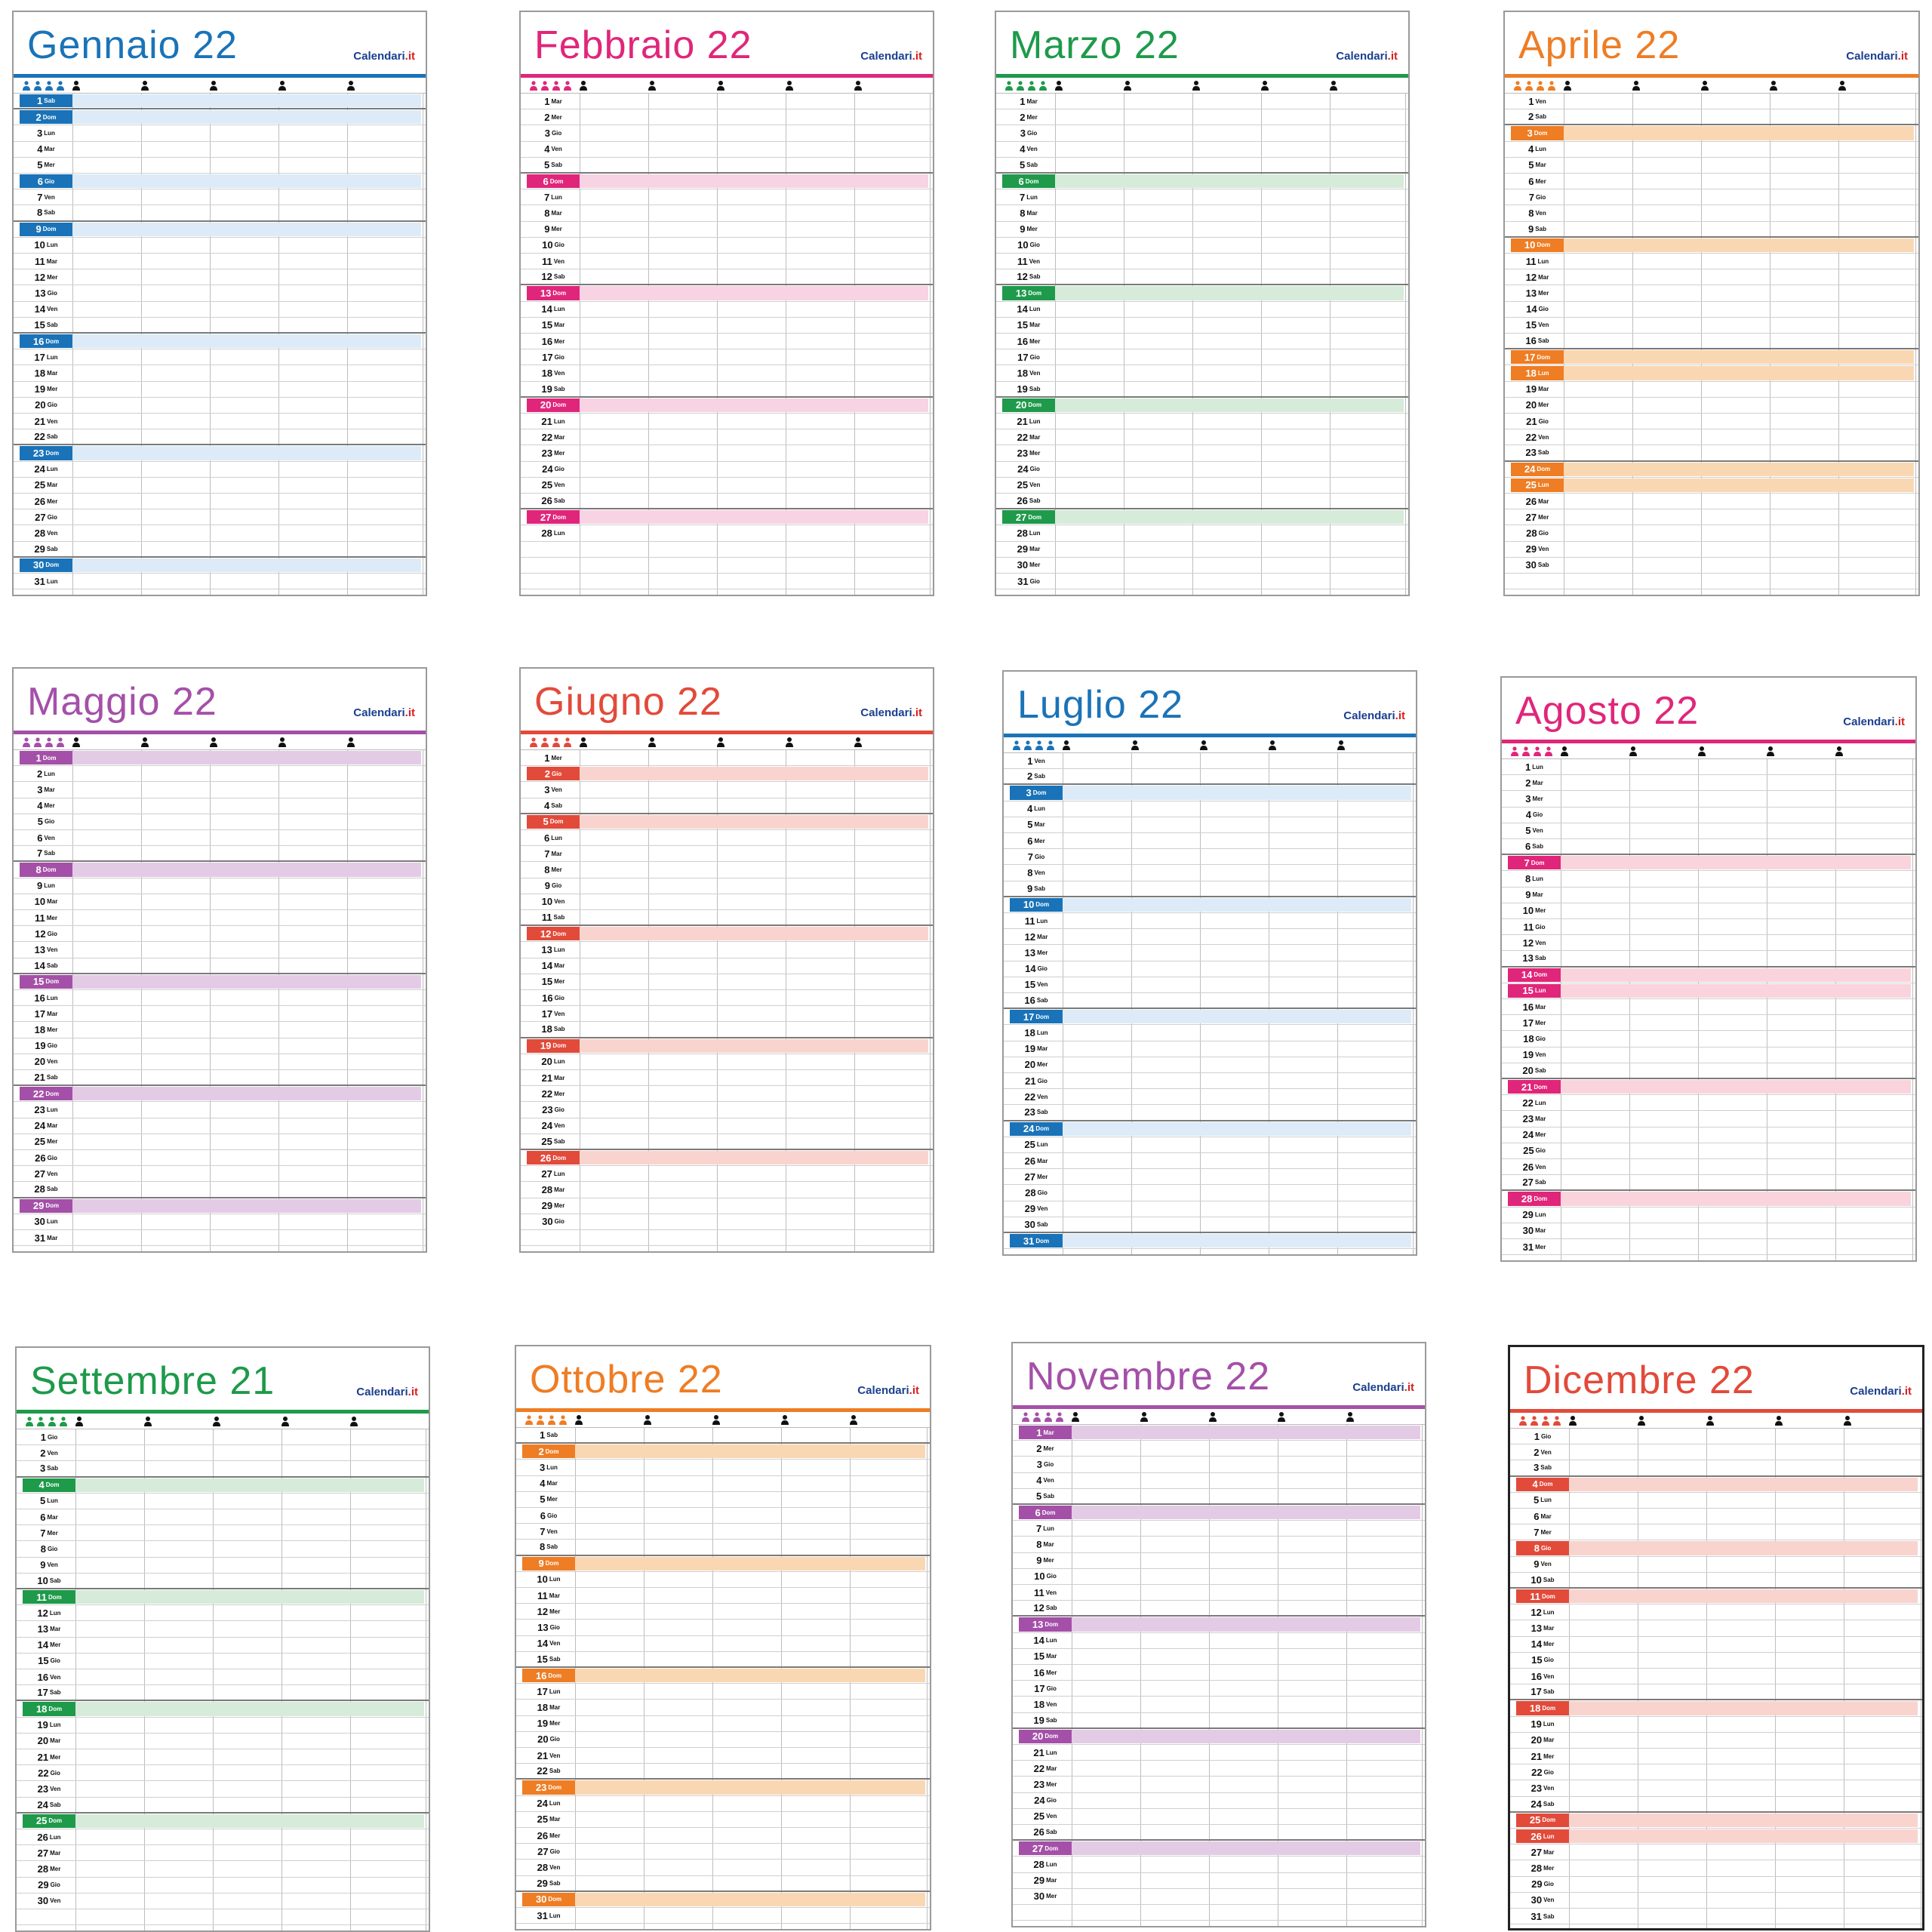 Image resolution: width=1932 pixels, height=1932 pixels. What do you see at coordinates (1219, 1785) in the screenshot?
I see `day-row: 23 Mer` at bounding box center [1219, 1785].